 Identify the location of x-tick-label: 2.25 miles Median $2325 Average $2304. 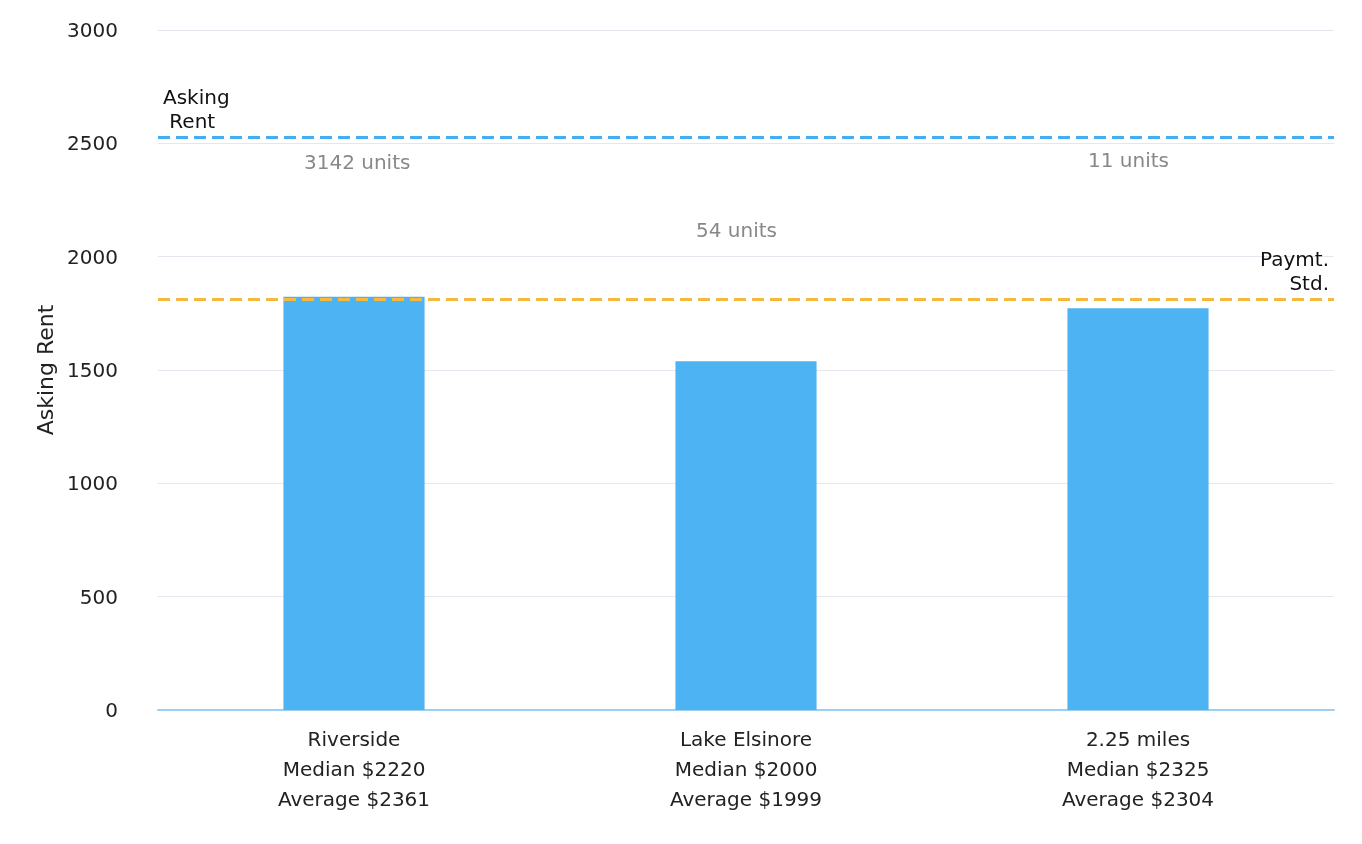
(1138, 769).